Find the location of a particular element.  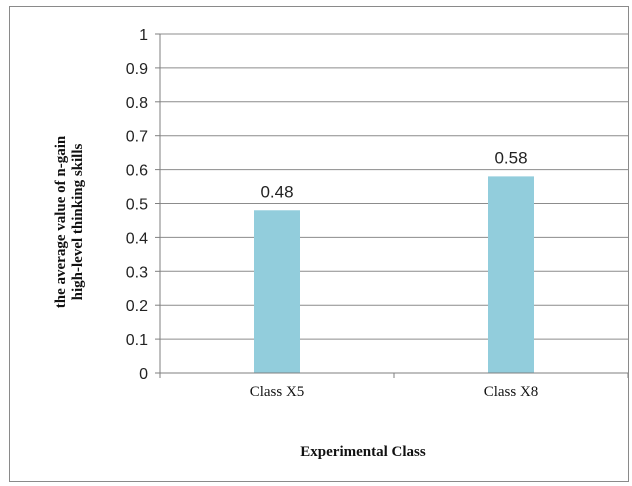

y-axis-title-line-2: high-level thinking skills is located at coordinates (78, 221).